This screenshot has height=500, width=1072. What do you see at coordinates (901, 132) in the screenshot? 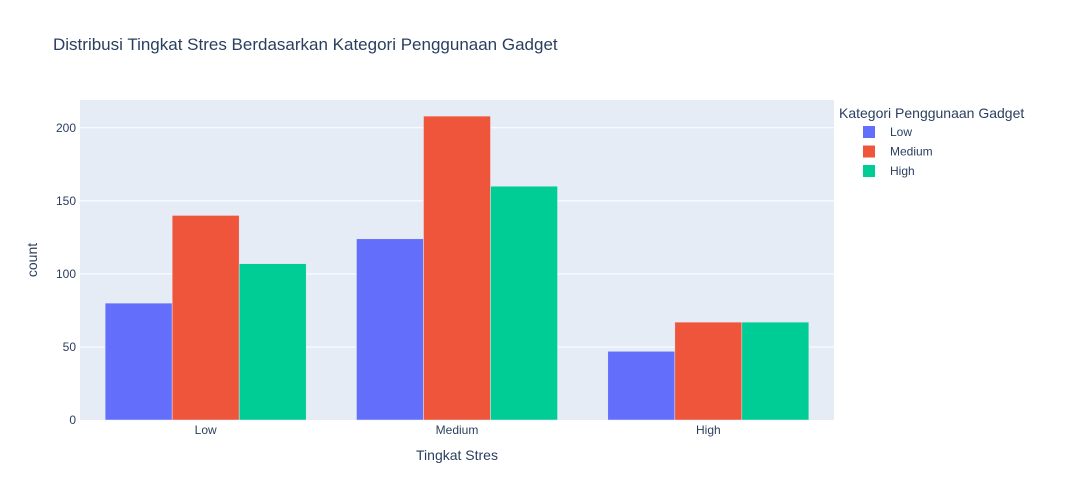
I see `legend-label: Low` at bounding box center [901, 132].